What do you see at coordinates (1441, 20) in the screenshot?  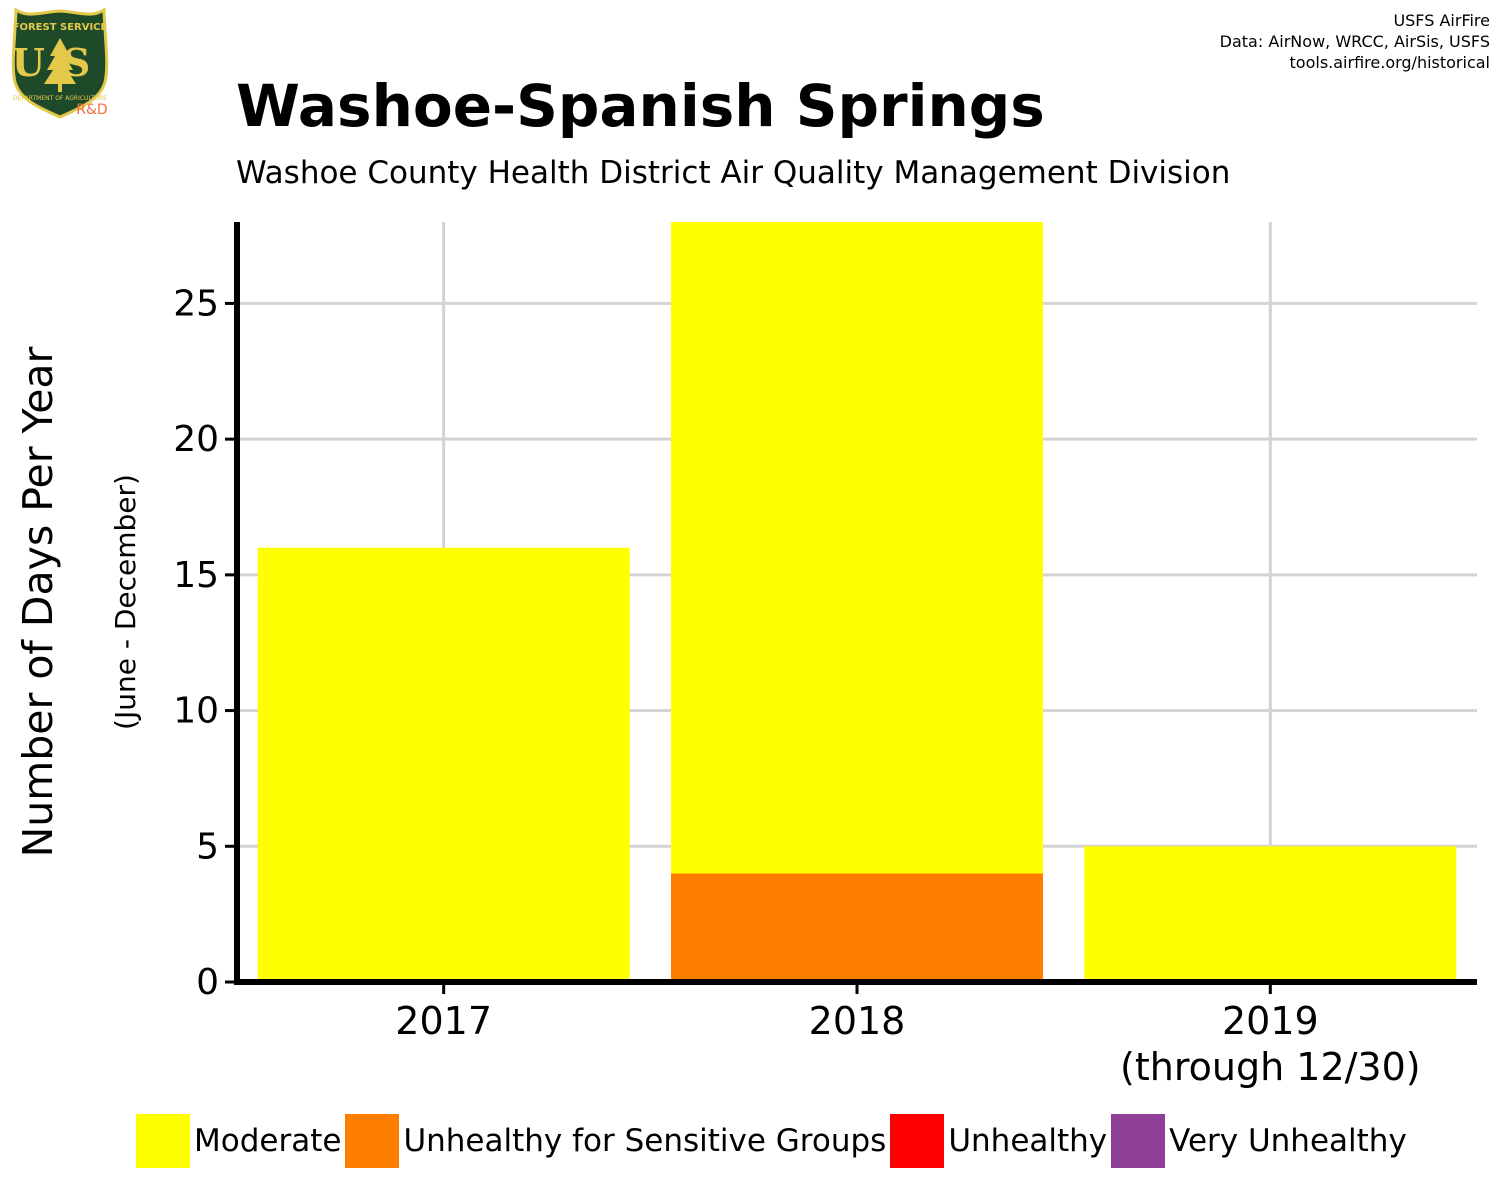 I see `credit-line-1: USFS AirFire` at bounding box center [1441, 20].